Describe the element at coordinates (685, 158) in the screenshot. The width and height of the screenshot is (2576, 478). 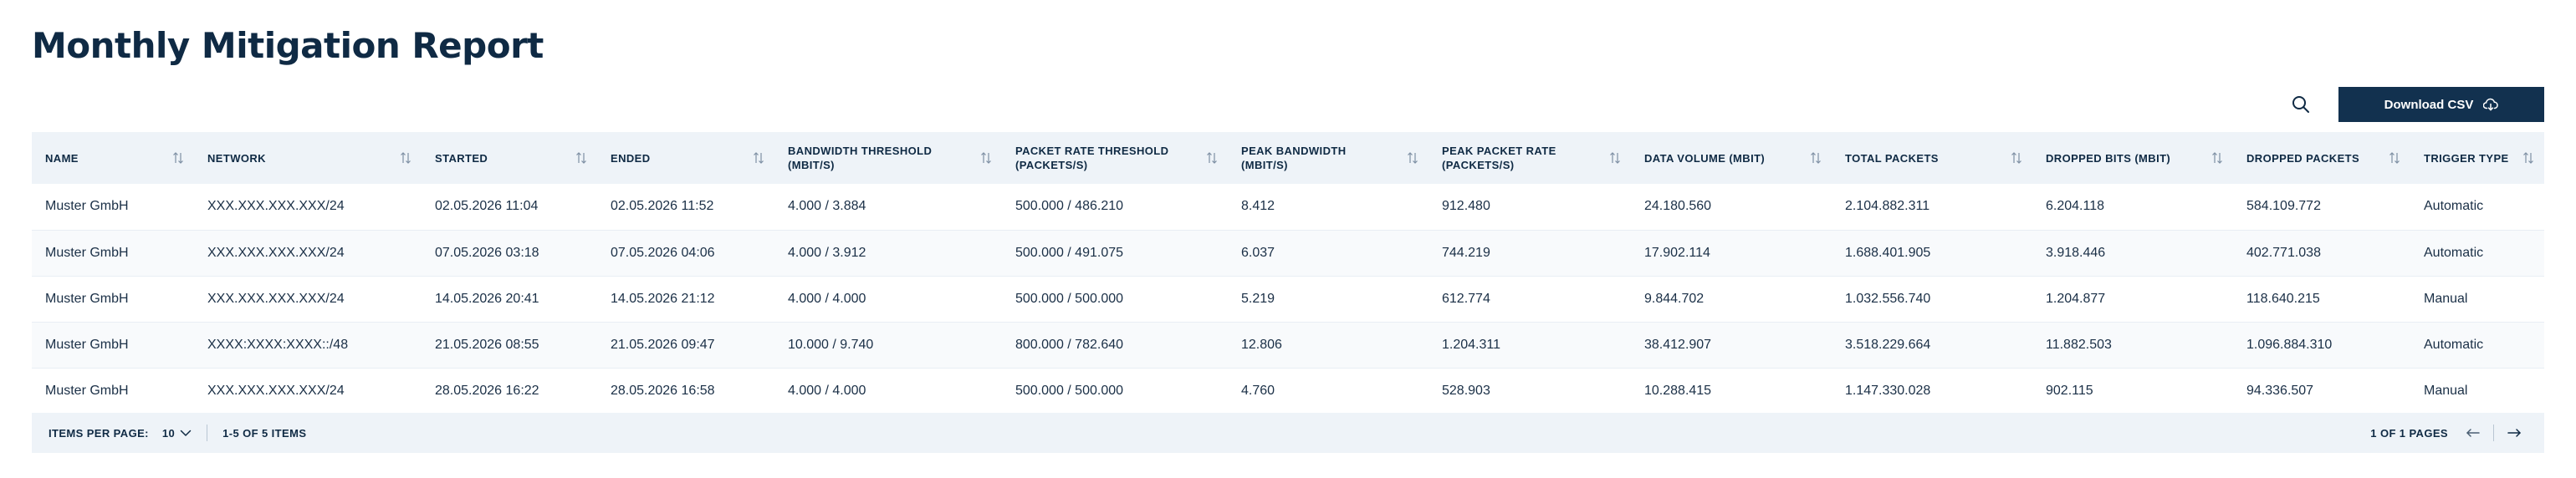
I see `column-header-ended: ENDED` at that location.